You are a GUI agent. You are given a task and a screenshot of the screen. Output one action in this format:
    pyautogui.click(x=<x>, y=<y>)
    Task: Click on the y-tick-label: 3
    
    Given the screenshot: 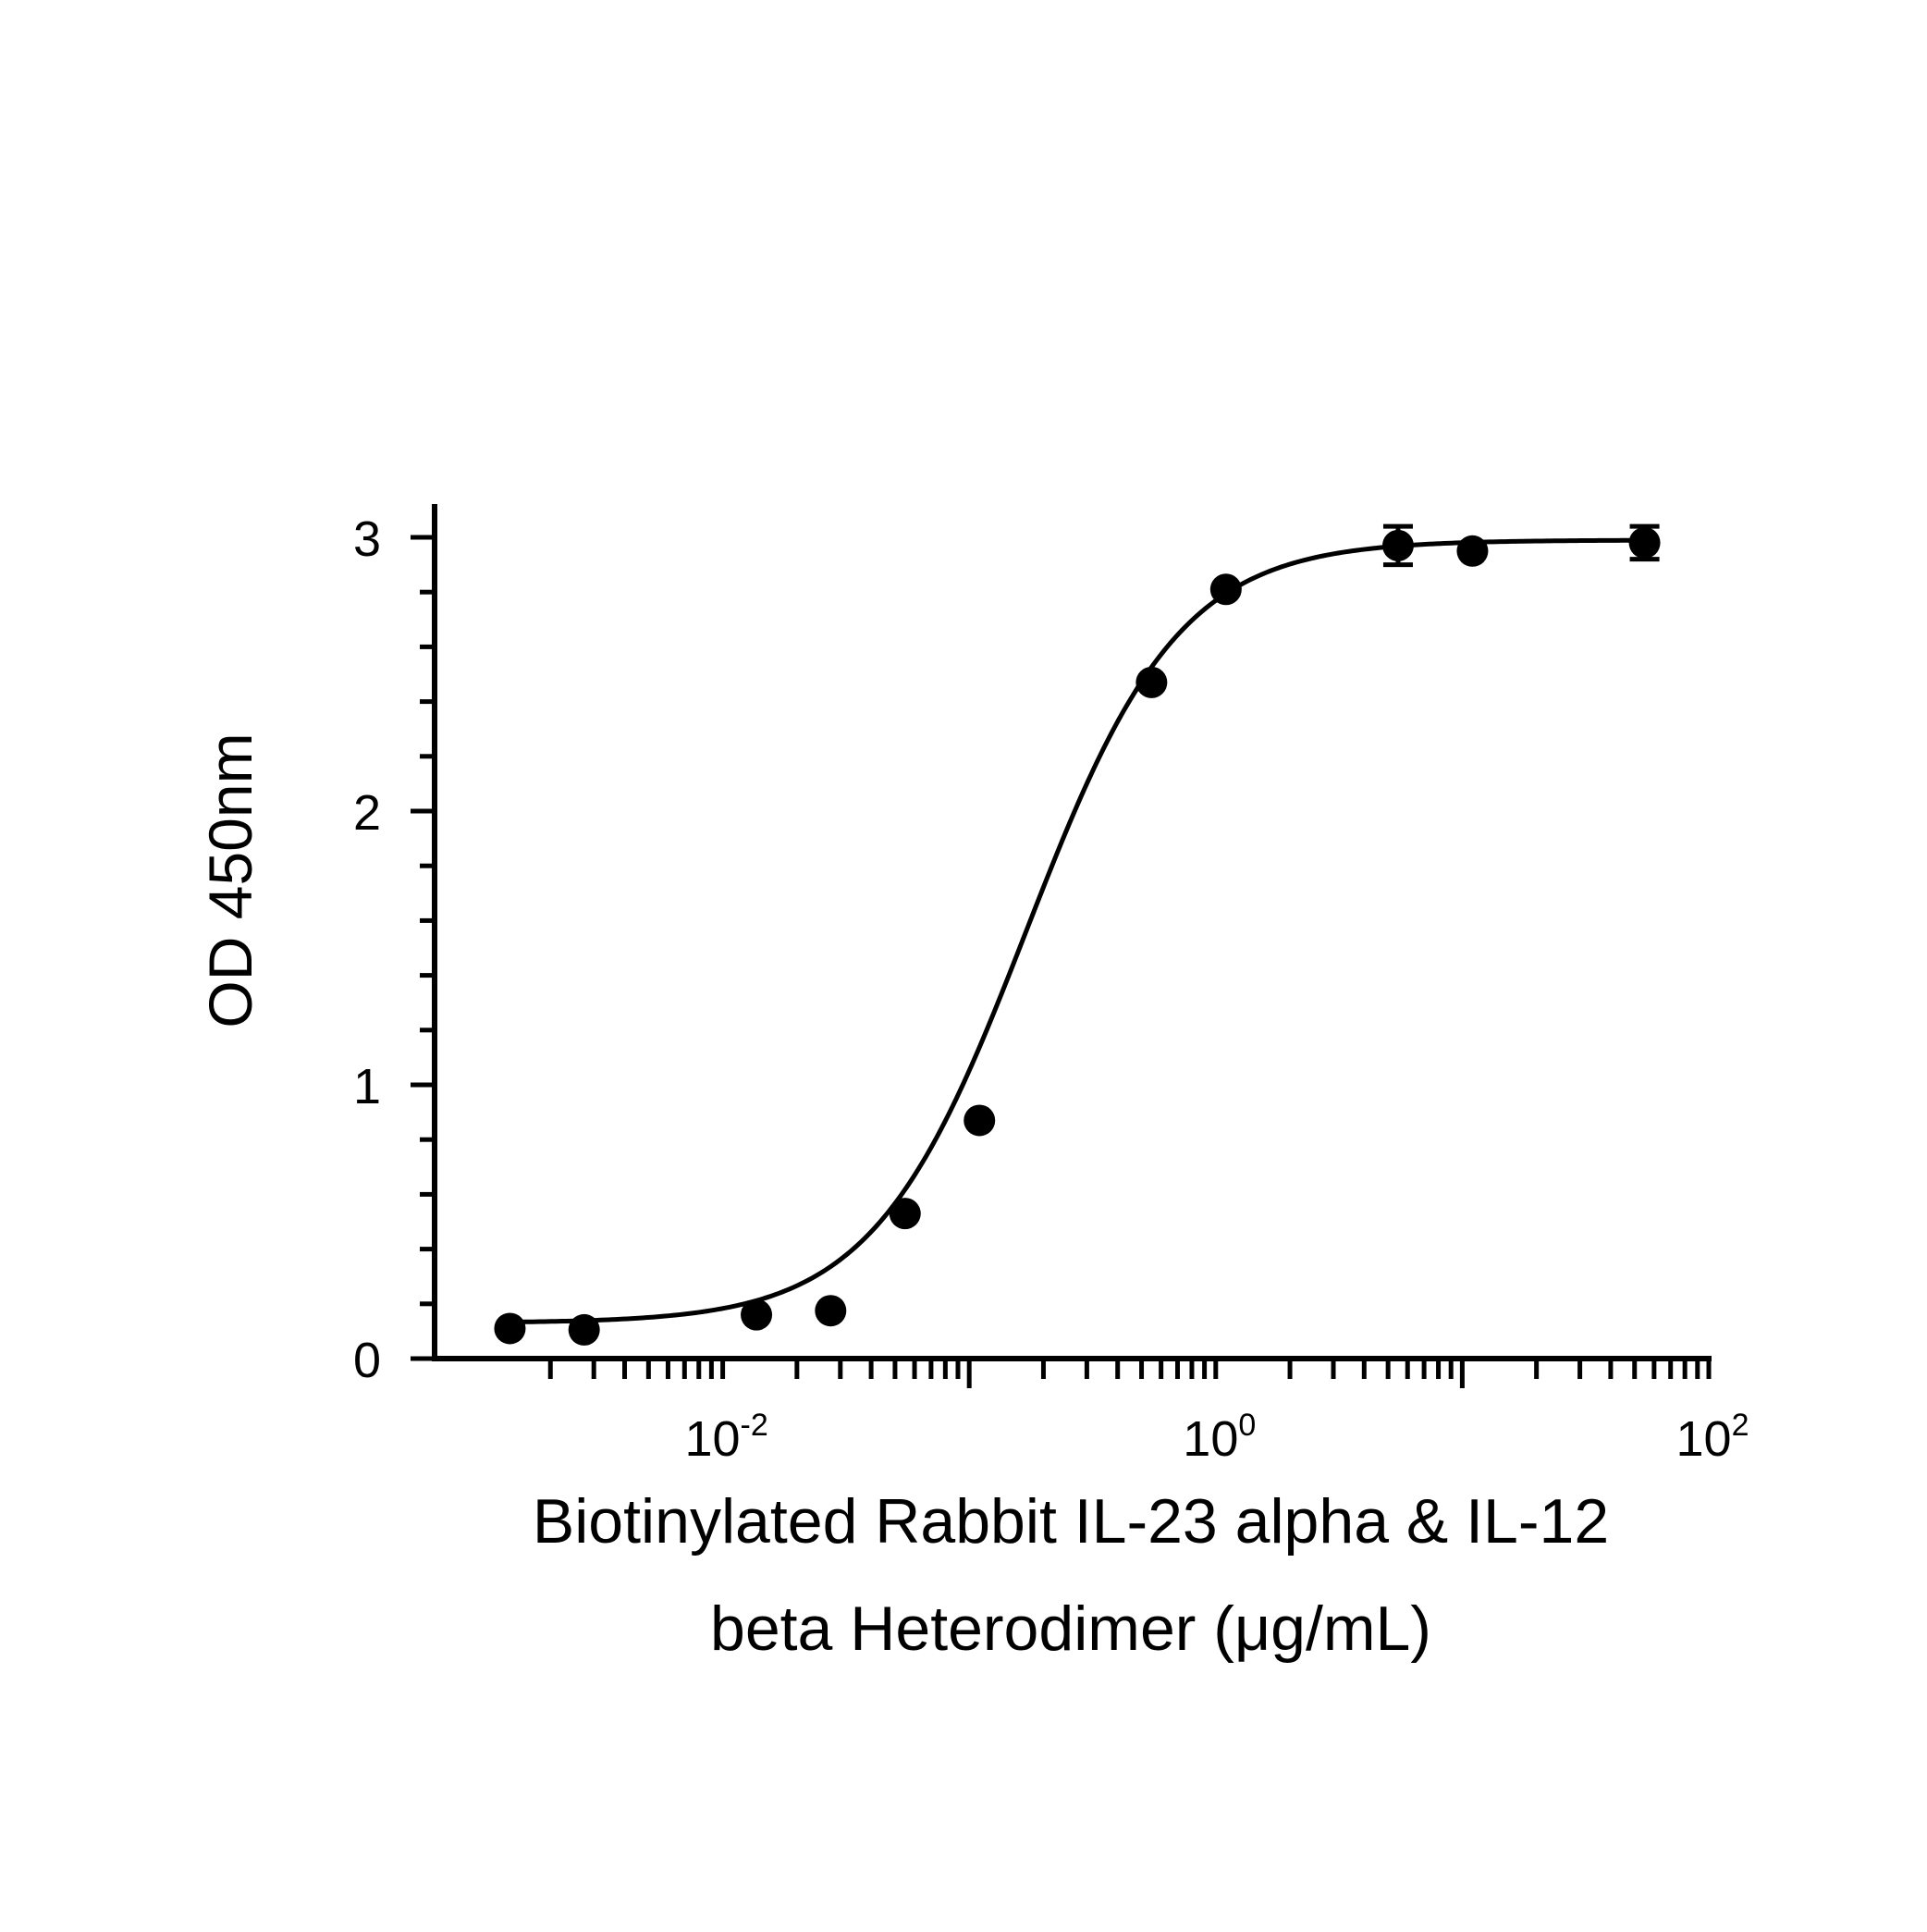 What is the action you would take?
    pyautogui.click(x=367, y=539)
    